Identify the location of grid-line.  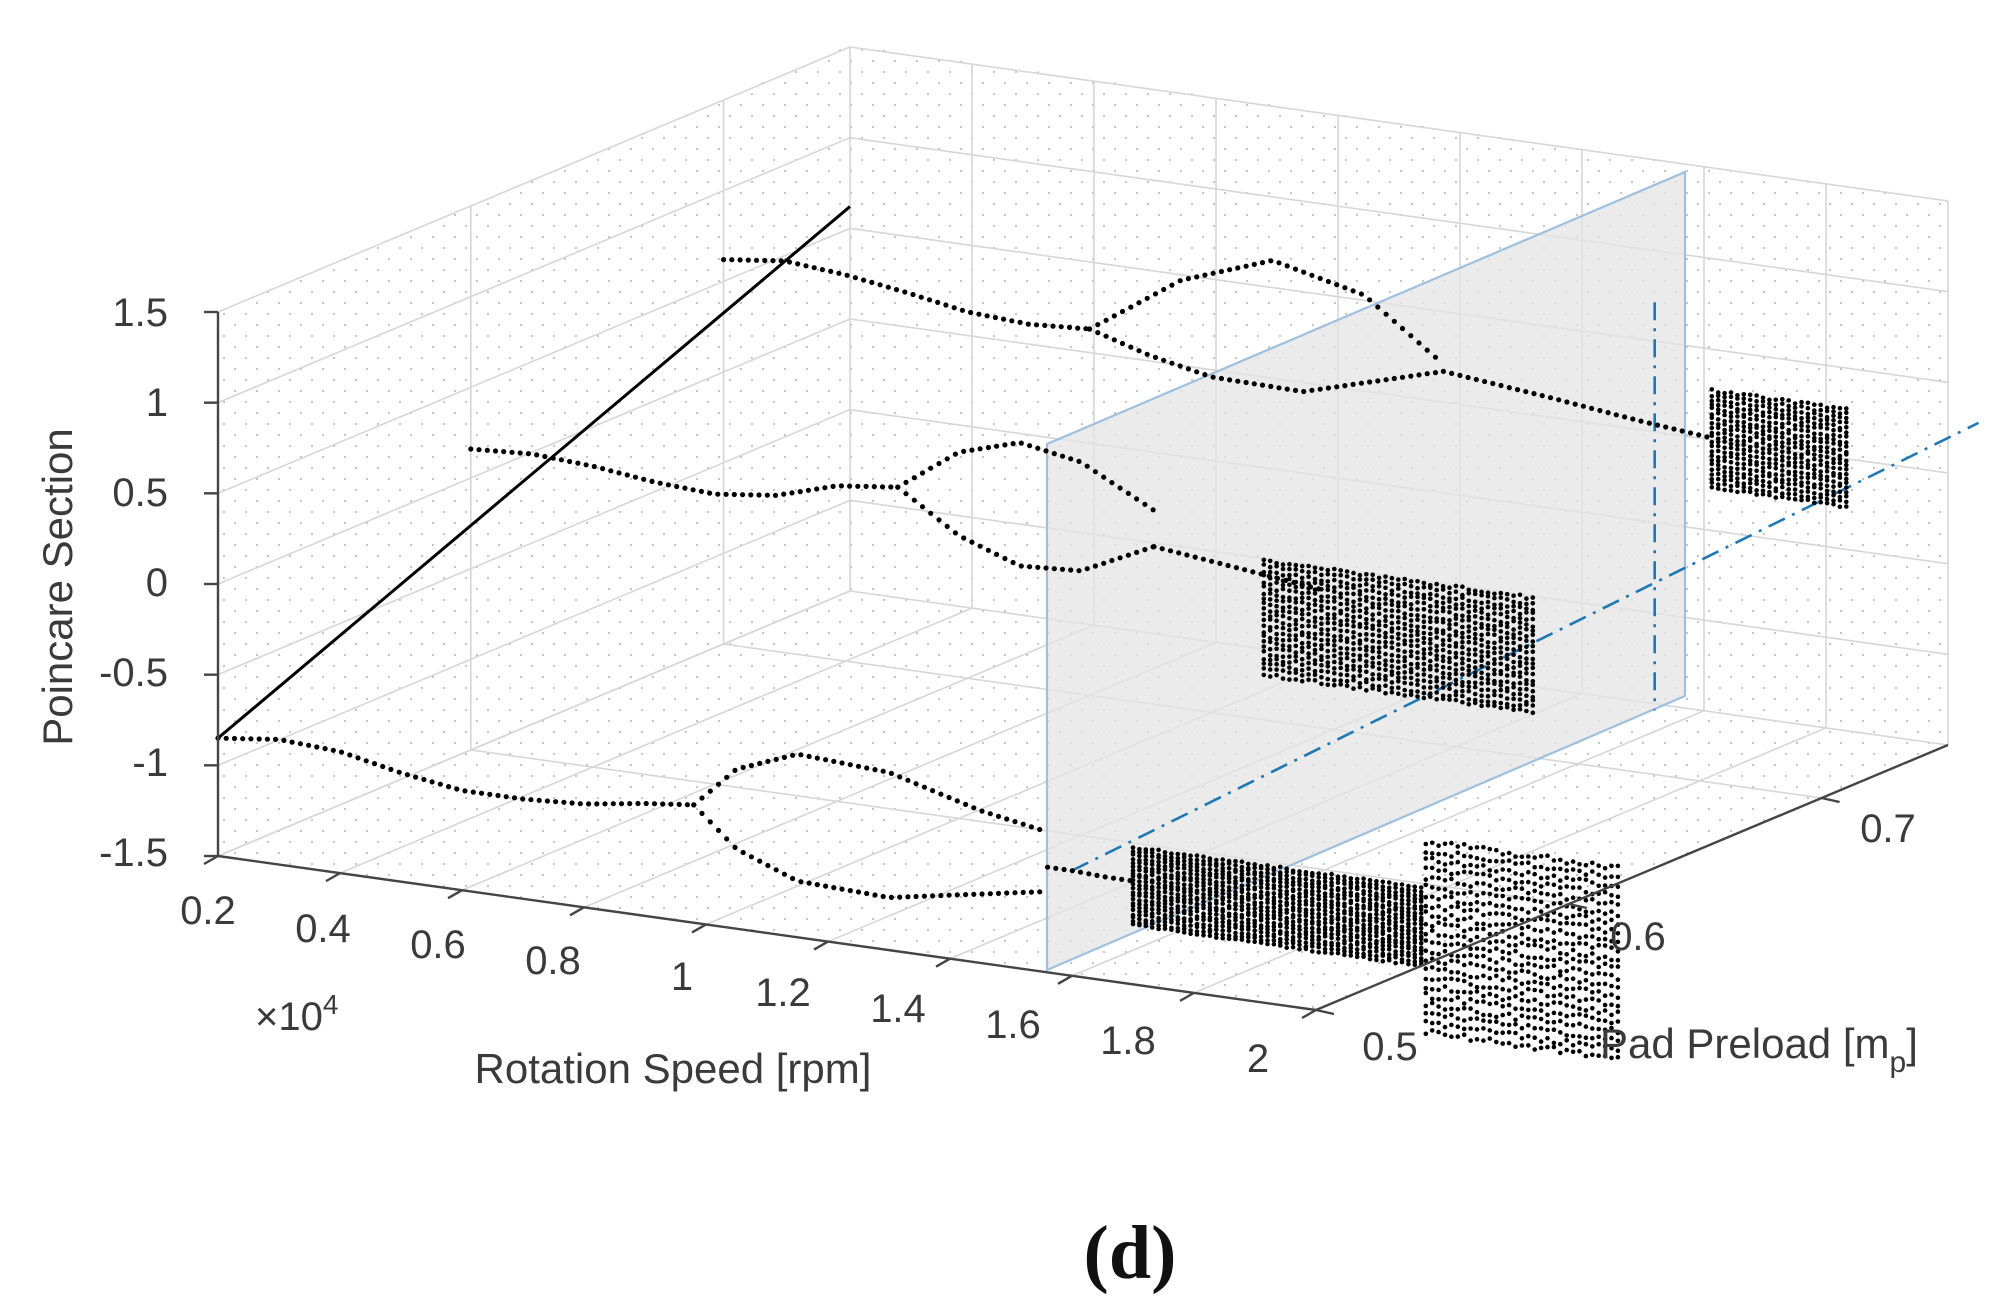
(534, 270).